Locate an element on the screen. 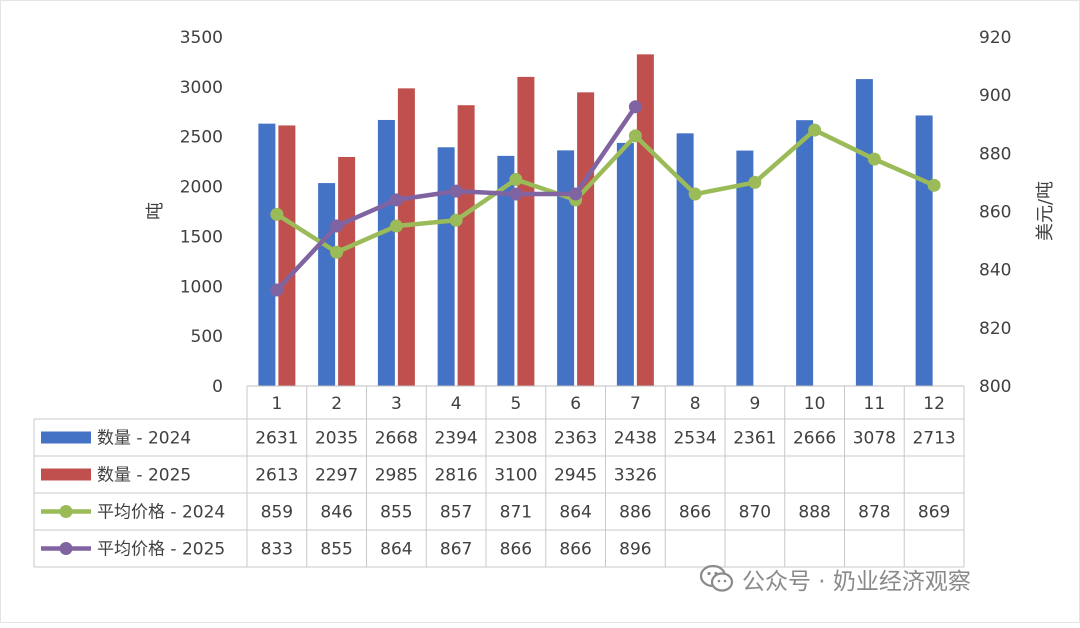 Image resolution: width=1080 pixels, height=628 pixels. y-left-tick-label: 2500 is located at coordinates (201, 138).